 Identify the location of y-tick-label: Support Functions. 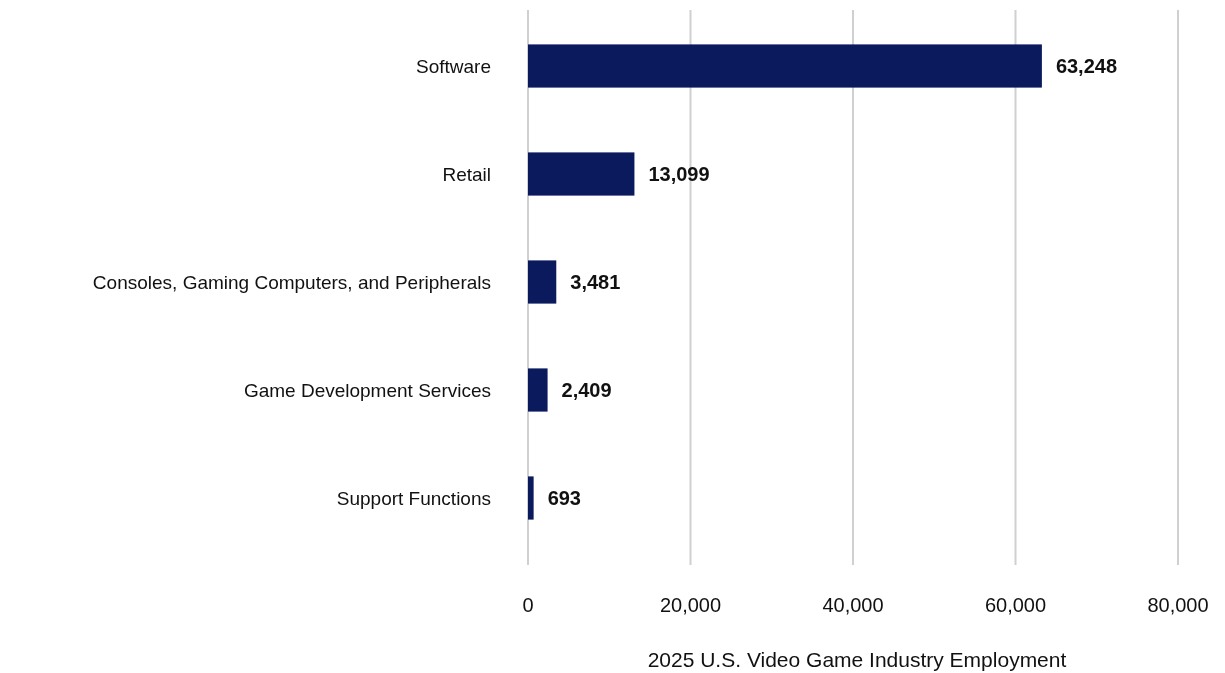
(413, 498).